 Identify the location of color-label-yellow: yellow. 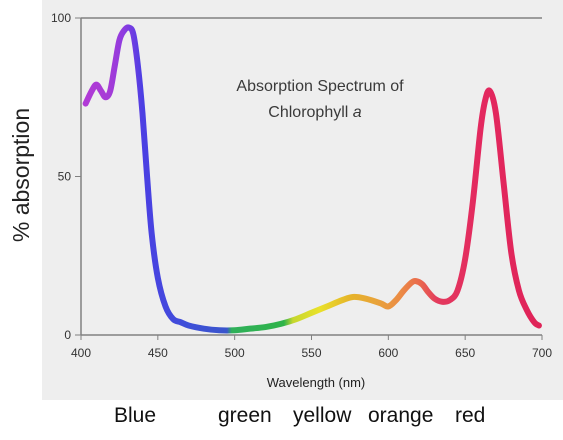
(322, 416).